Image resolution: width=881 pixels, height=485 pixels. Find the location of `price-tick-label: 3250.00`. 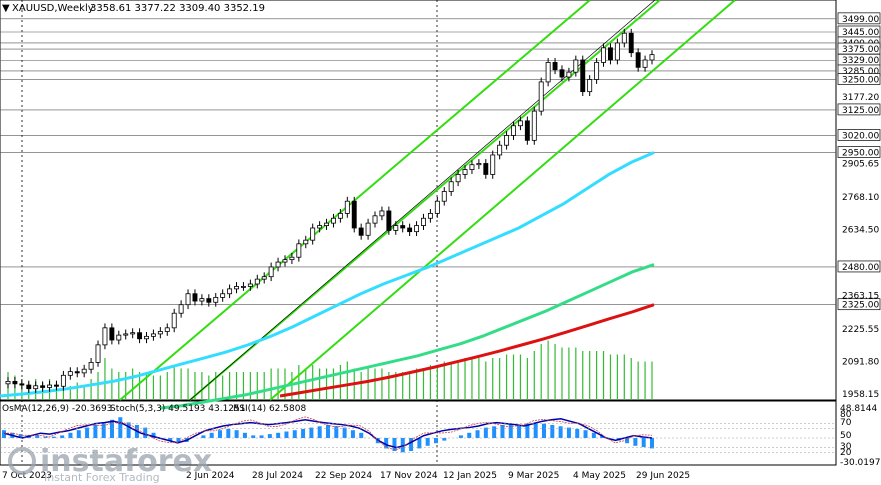

price-tick-label: 3250.00 is located at coordinates (860, 80).